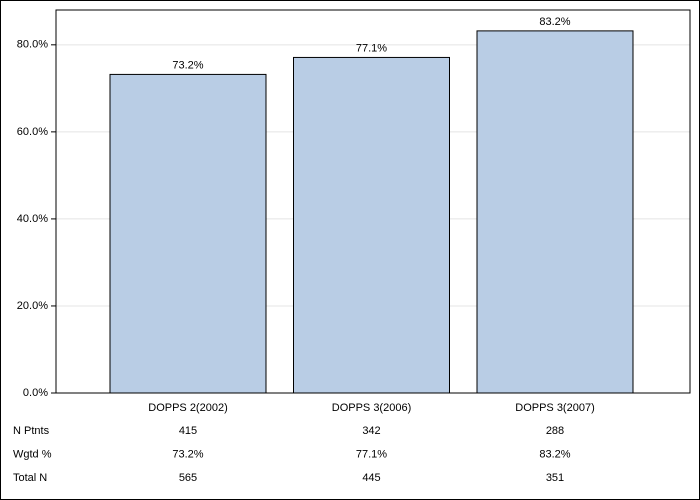  What do you see at coordinates (30, 478) in the screenshot?
I see `table-row-label: Total N` at bounding box center [30, 478].